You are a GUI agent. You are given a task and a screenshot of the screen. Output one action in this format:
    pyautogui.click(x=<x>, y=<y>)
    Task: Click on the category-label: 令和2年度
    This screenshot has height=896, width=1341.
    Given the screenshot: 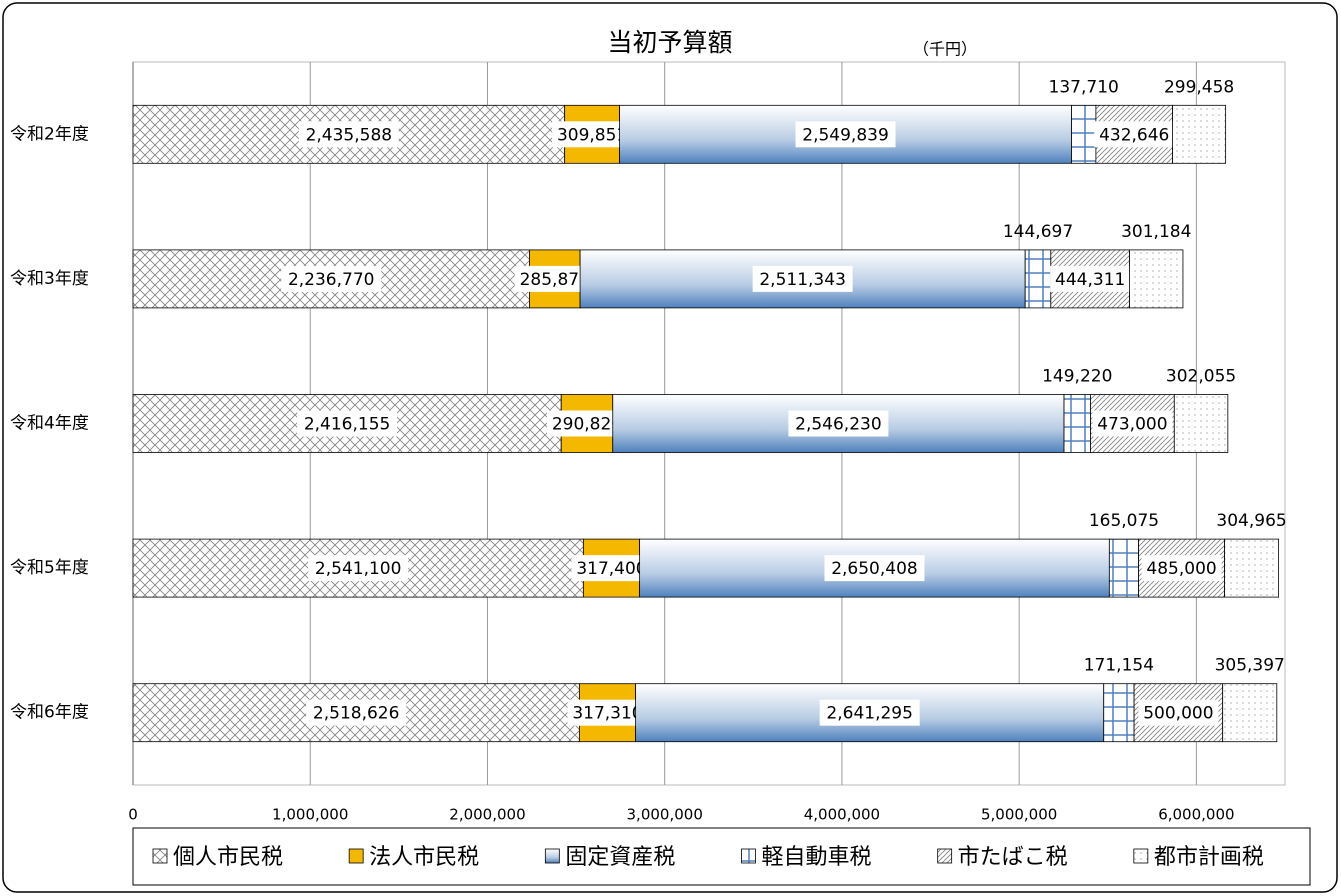 What is the action you would take?
    pyautogui.click(x=49, y=134)
    